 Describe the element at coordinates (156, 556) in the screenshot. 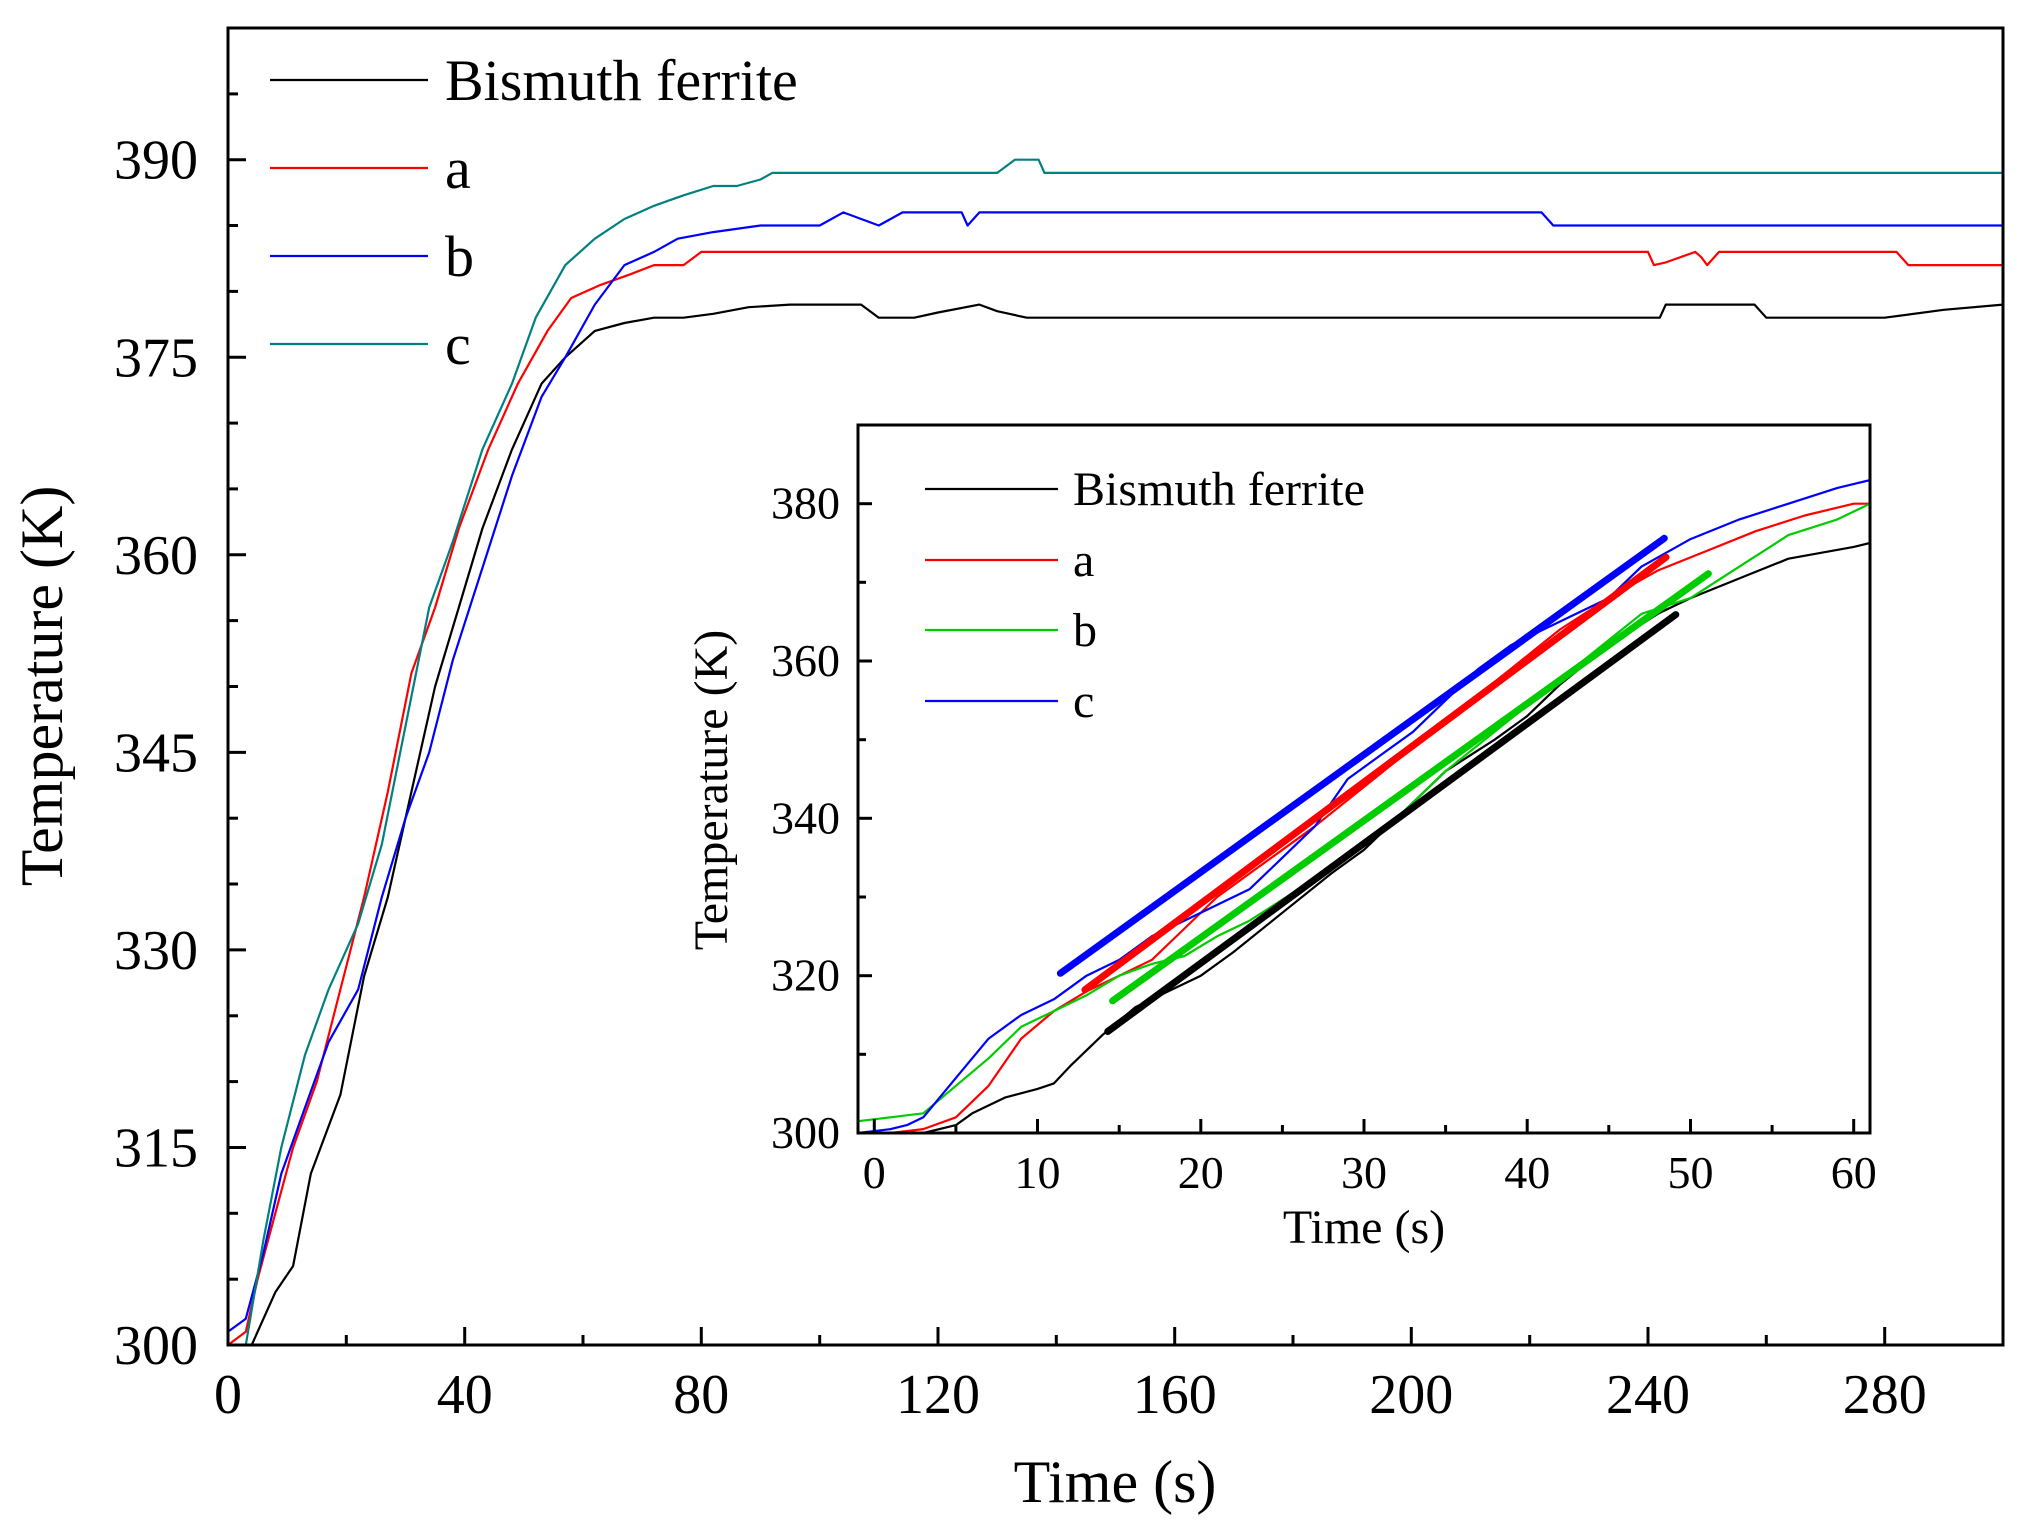

I see `main-y-tick-label: 360` at that location.